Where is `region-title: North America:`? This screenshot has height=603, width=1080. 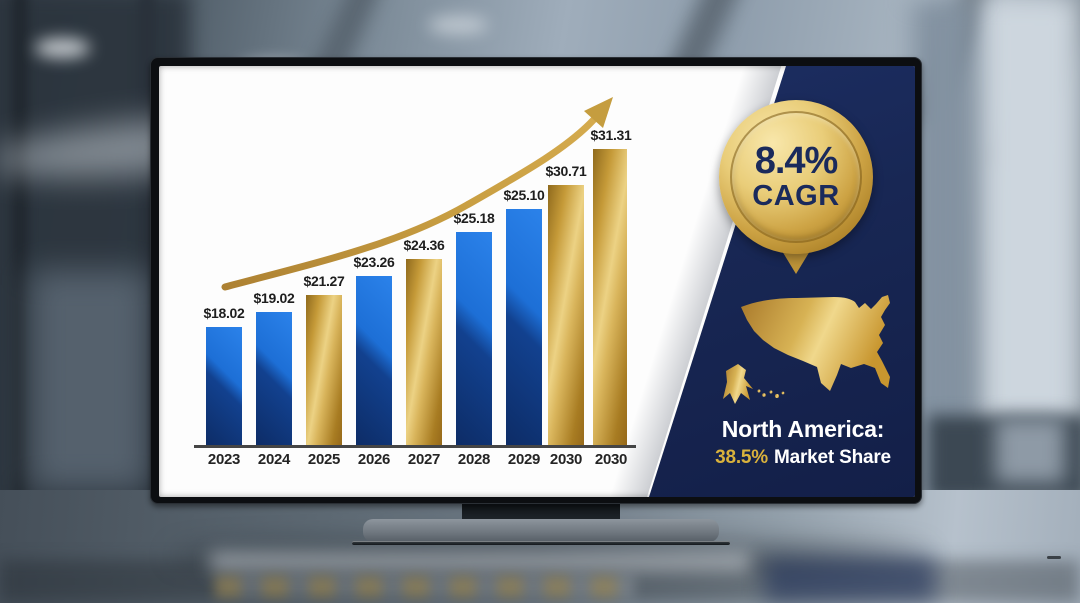 region-title: North America: is located at coordinates (803, 429).